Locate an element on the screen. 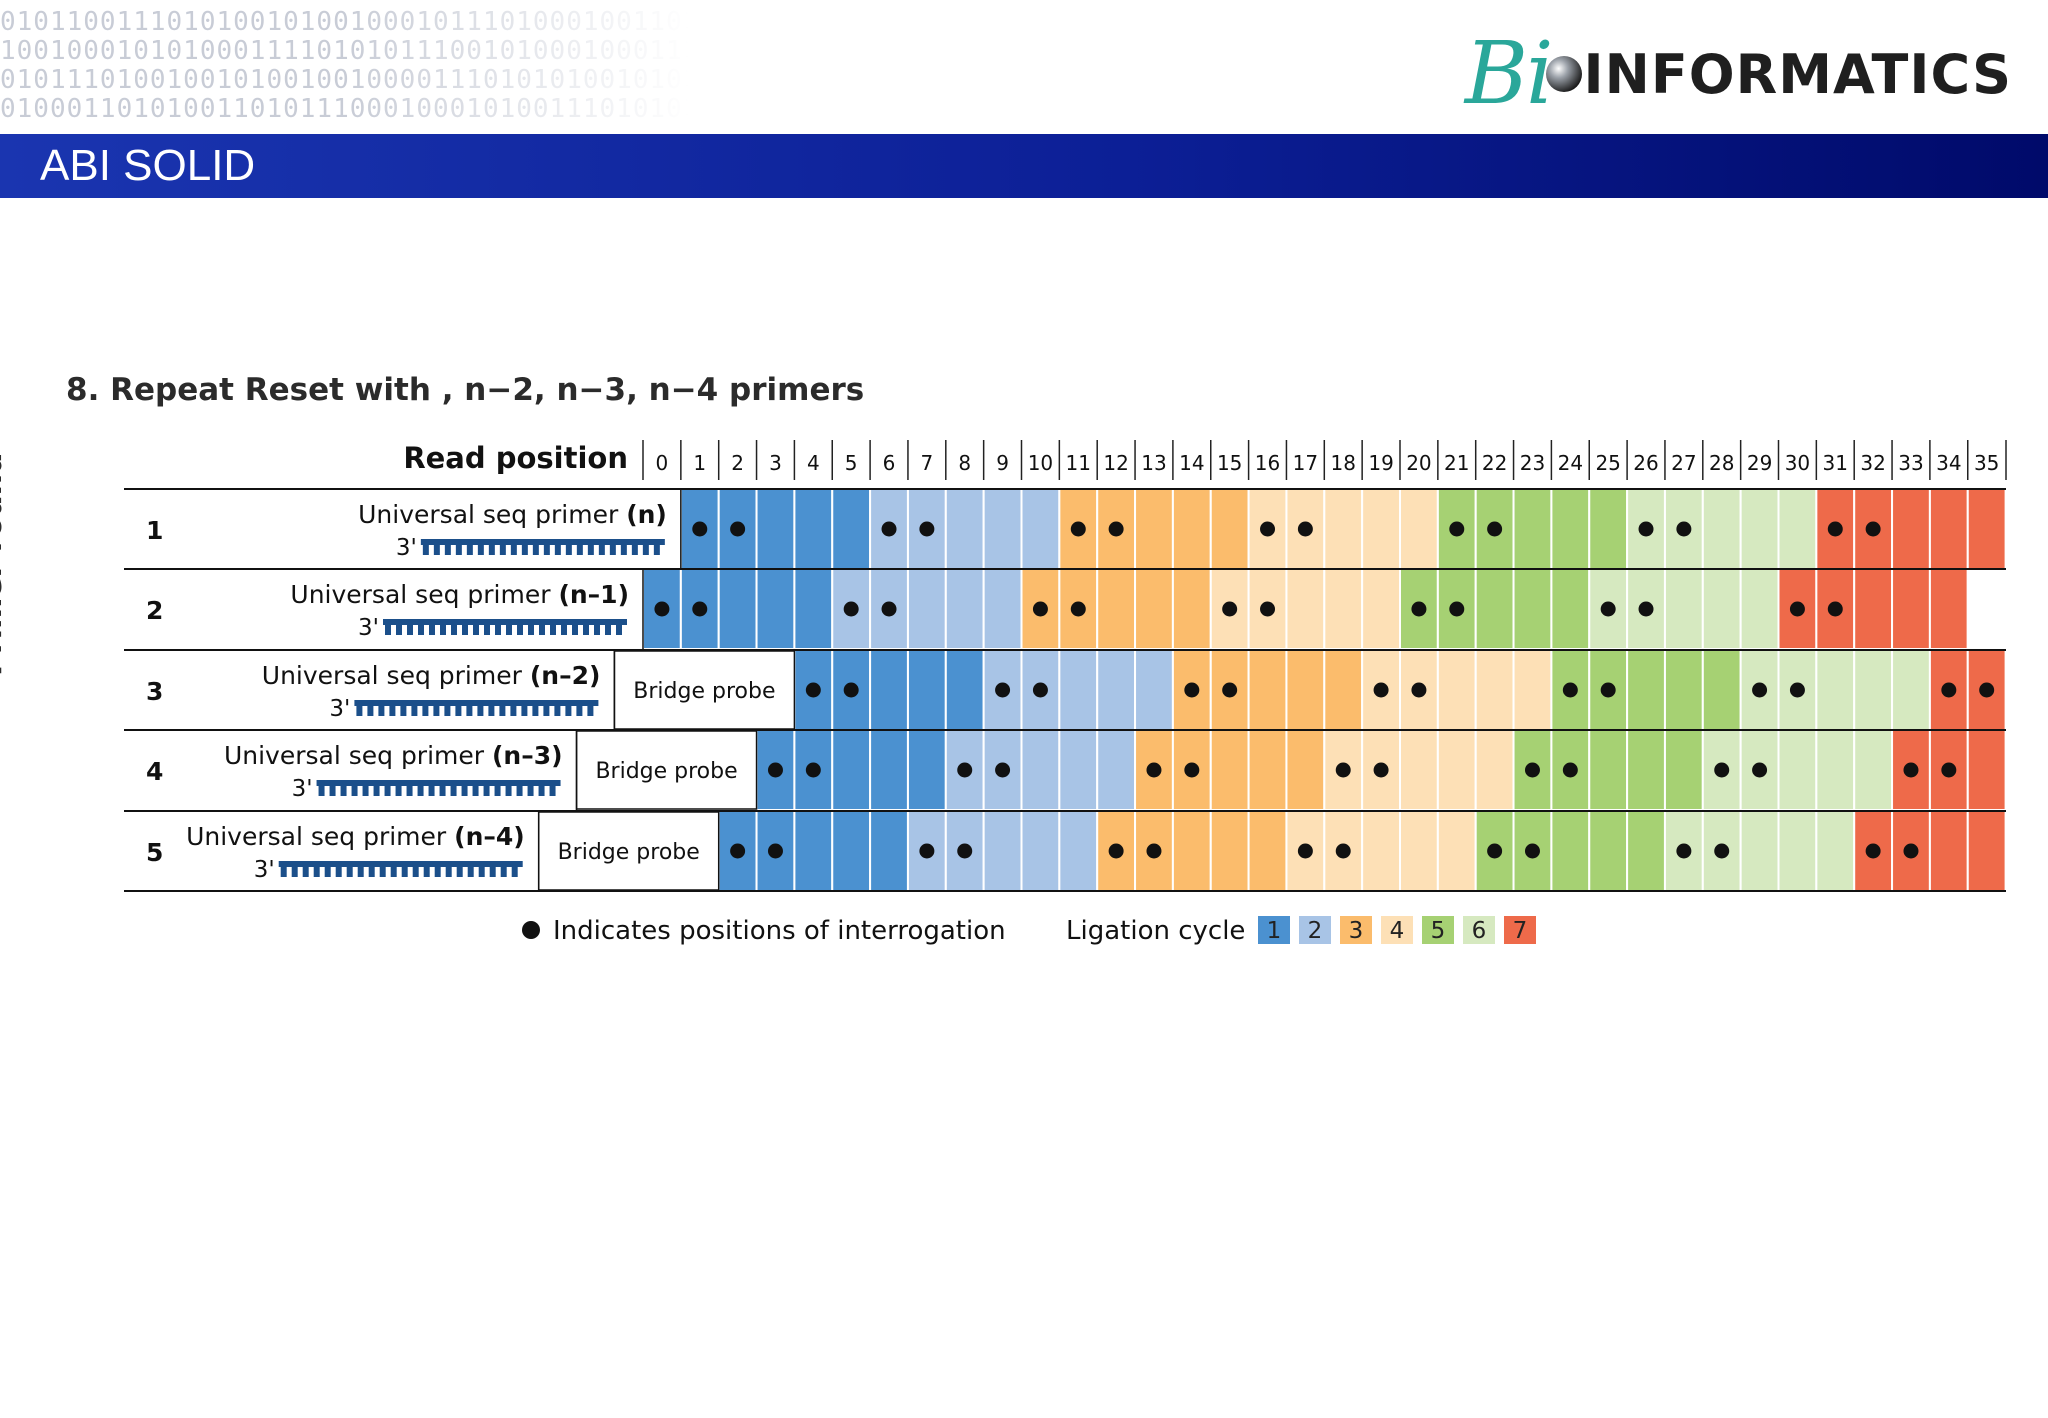 The height and width of the screenshot is (1418, 2048). svg-text: 1 is located at coordinates (1274, 931).